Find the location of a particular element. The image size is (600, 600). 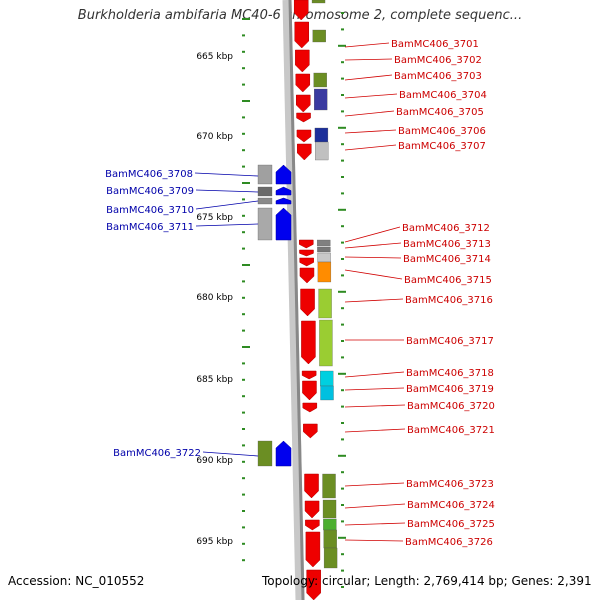

kbp-label: 670 kbp is located at coordinates (214, 137).